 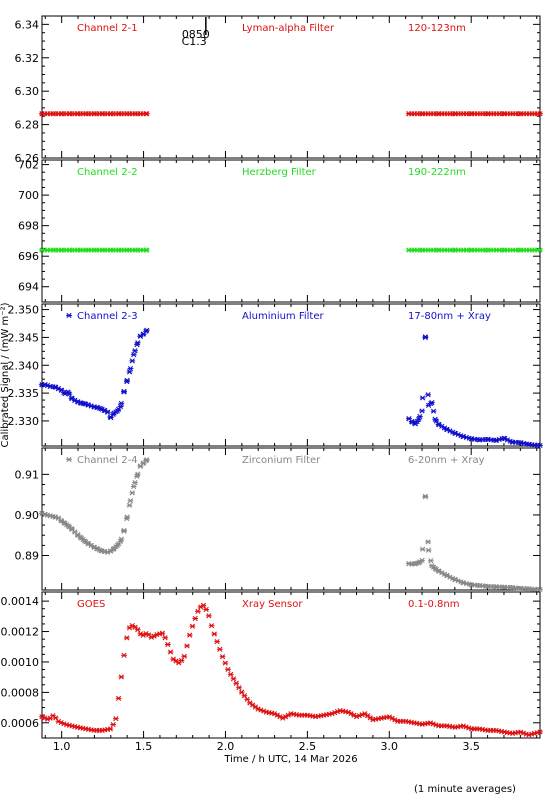 I want to click on y-tick-label: 2.350, so click(x=24, y=310).